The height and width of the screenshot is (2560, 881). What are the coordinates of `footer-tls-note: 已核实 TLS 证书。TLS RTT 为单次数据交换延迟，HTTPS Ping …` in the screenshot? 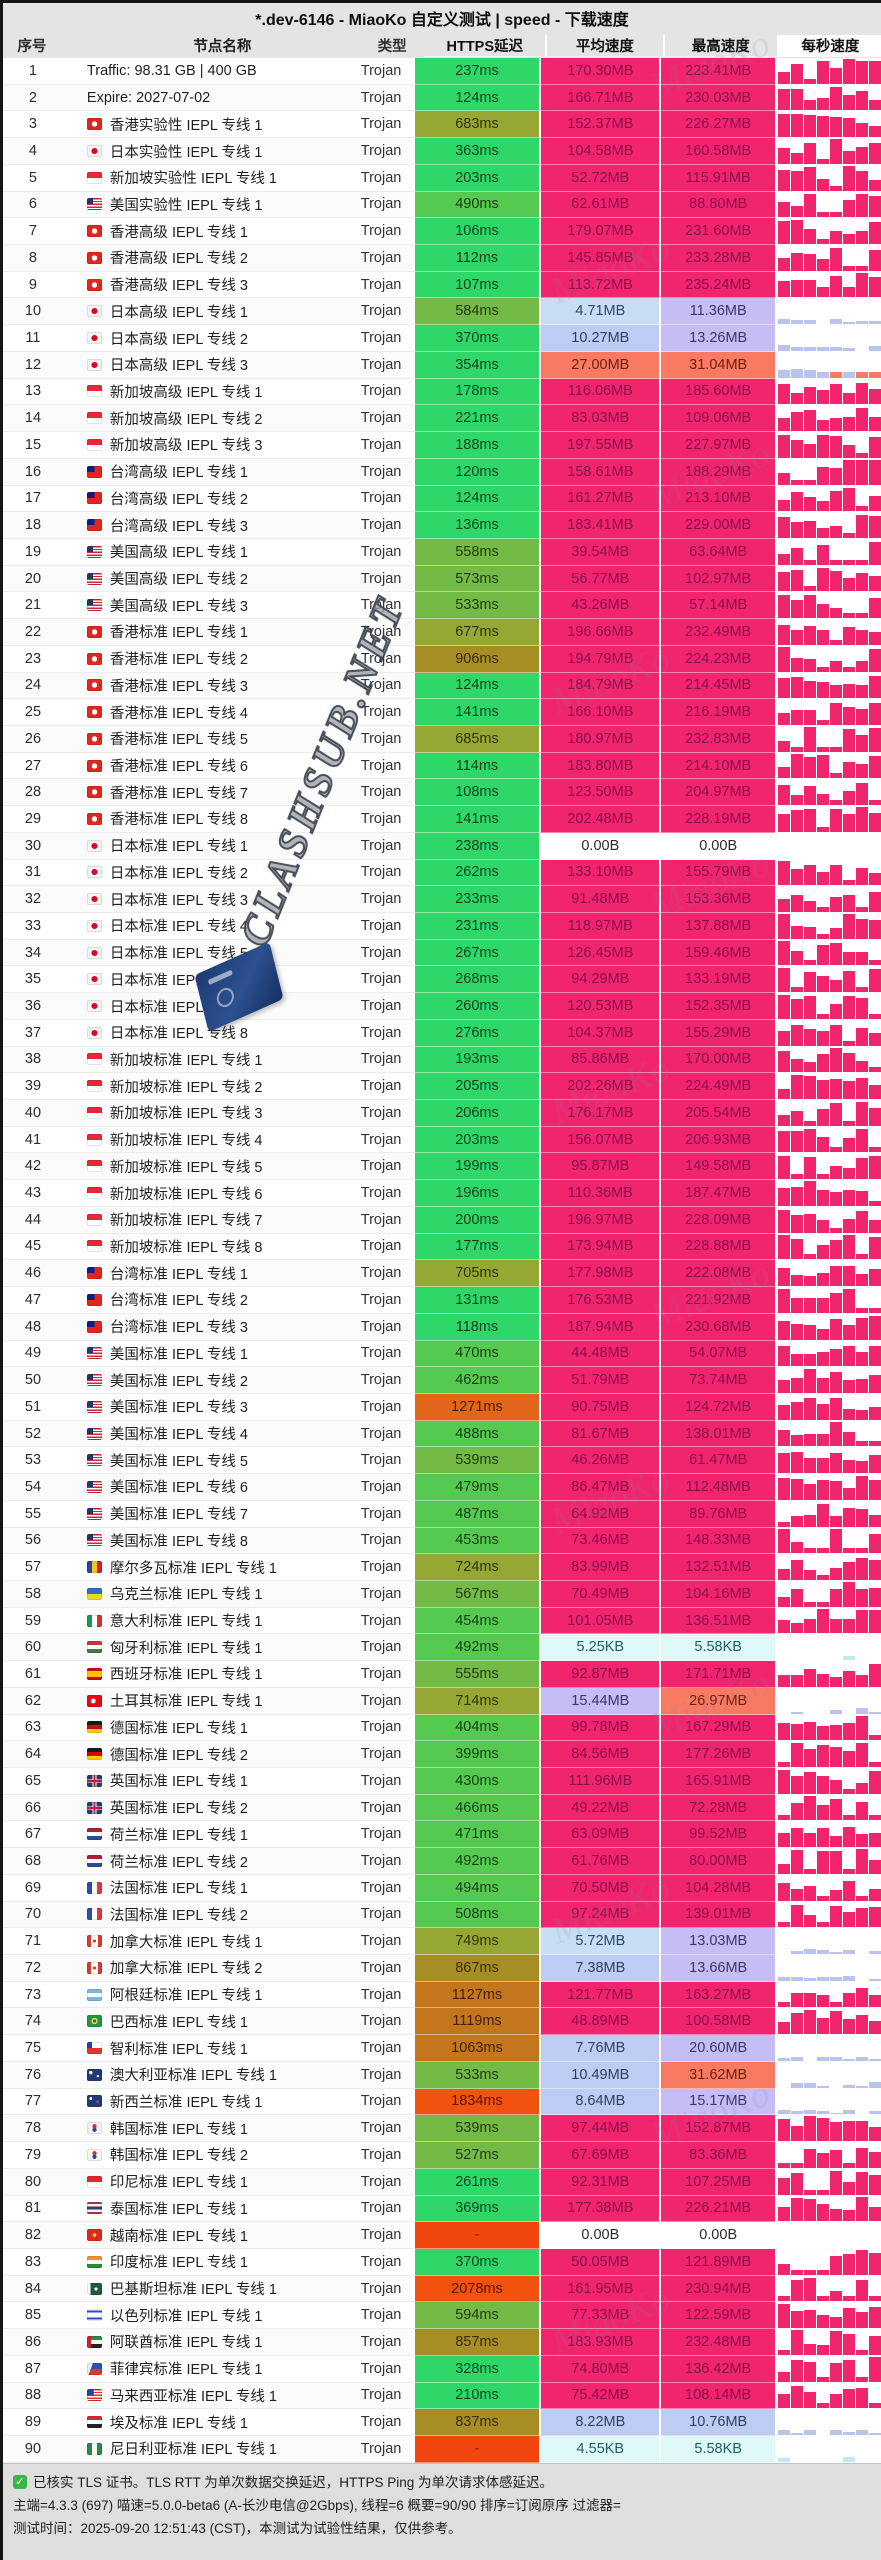 It's located at (293, 2482).